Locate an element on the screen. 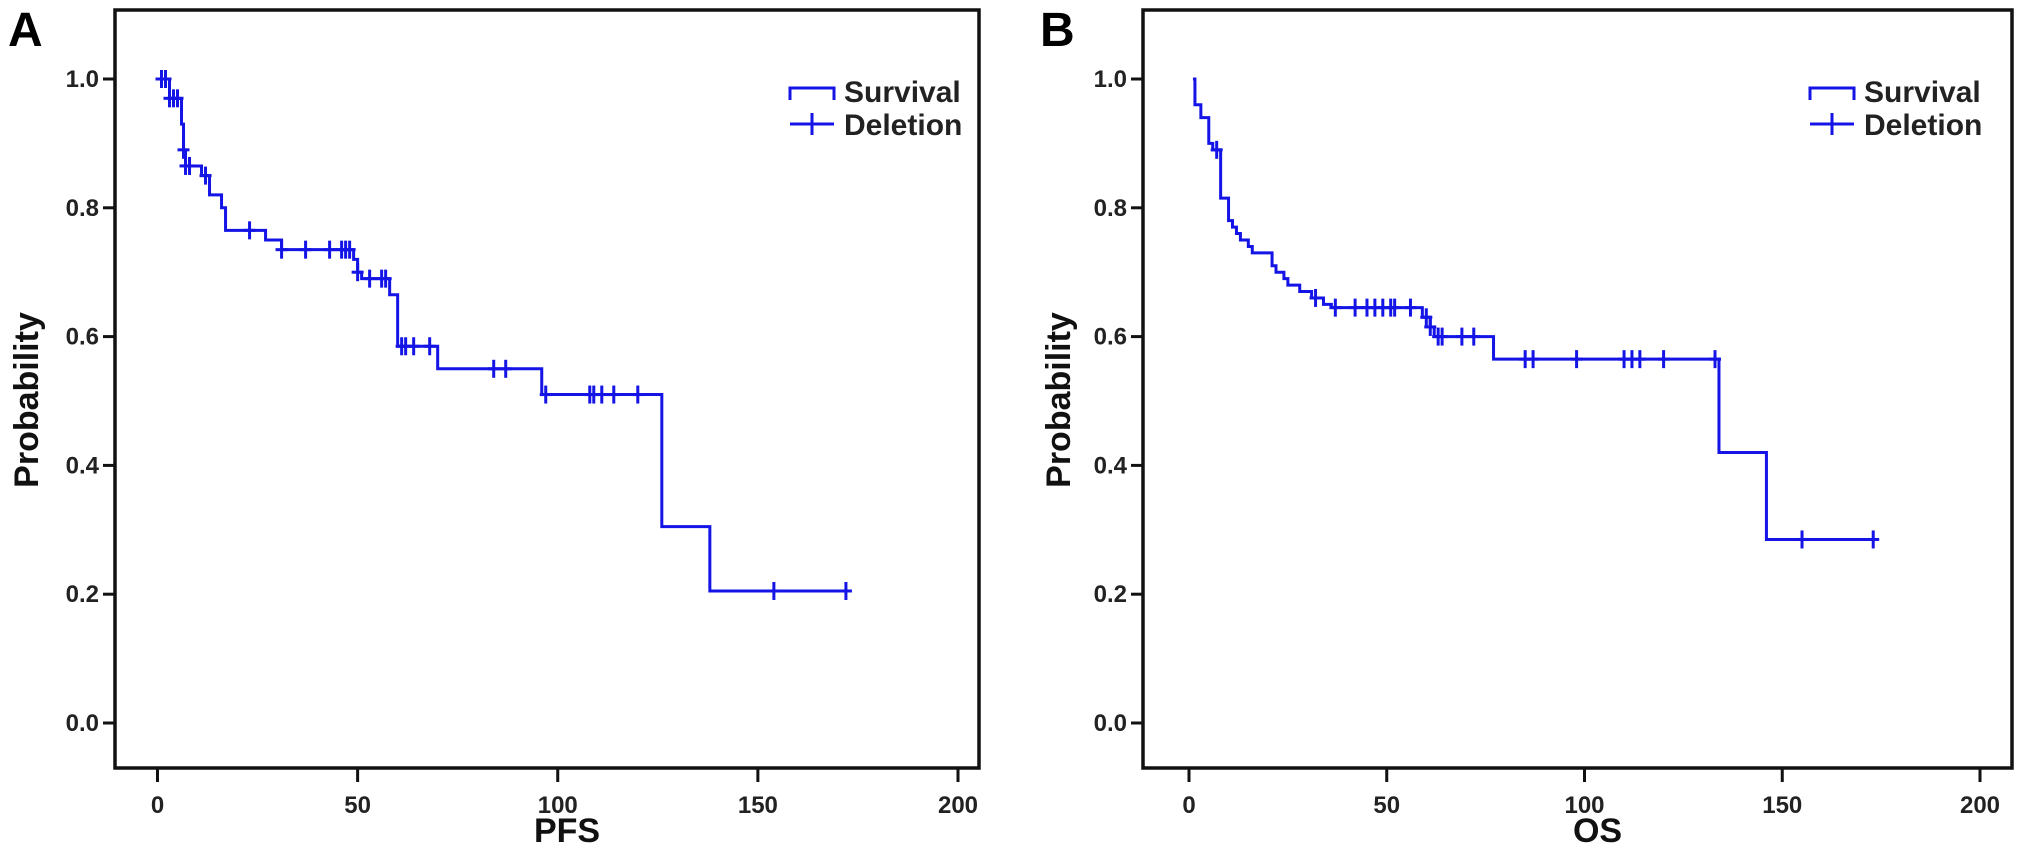  panel-letter: B is located at coordinates (1057, 30).